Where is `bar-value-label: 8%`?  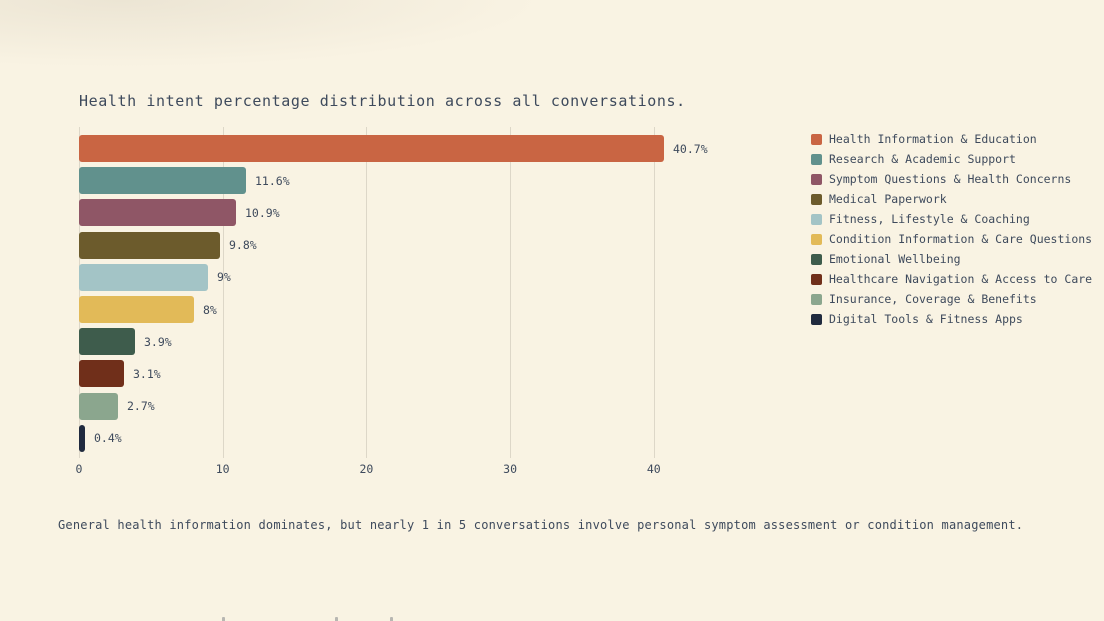
bar-value-label: 8% is located at coordinates (210, 309).